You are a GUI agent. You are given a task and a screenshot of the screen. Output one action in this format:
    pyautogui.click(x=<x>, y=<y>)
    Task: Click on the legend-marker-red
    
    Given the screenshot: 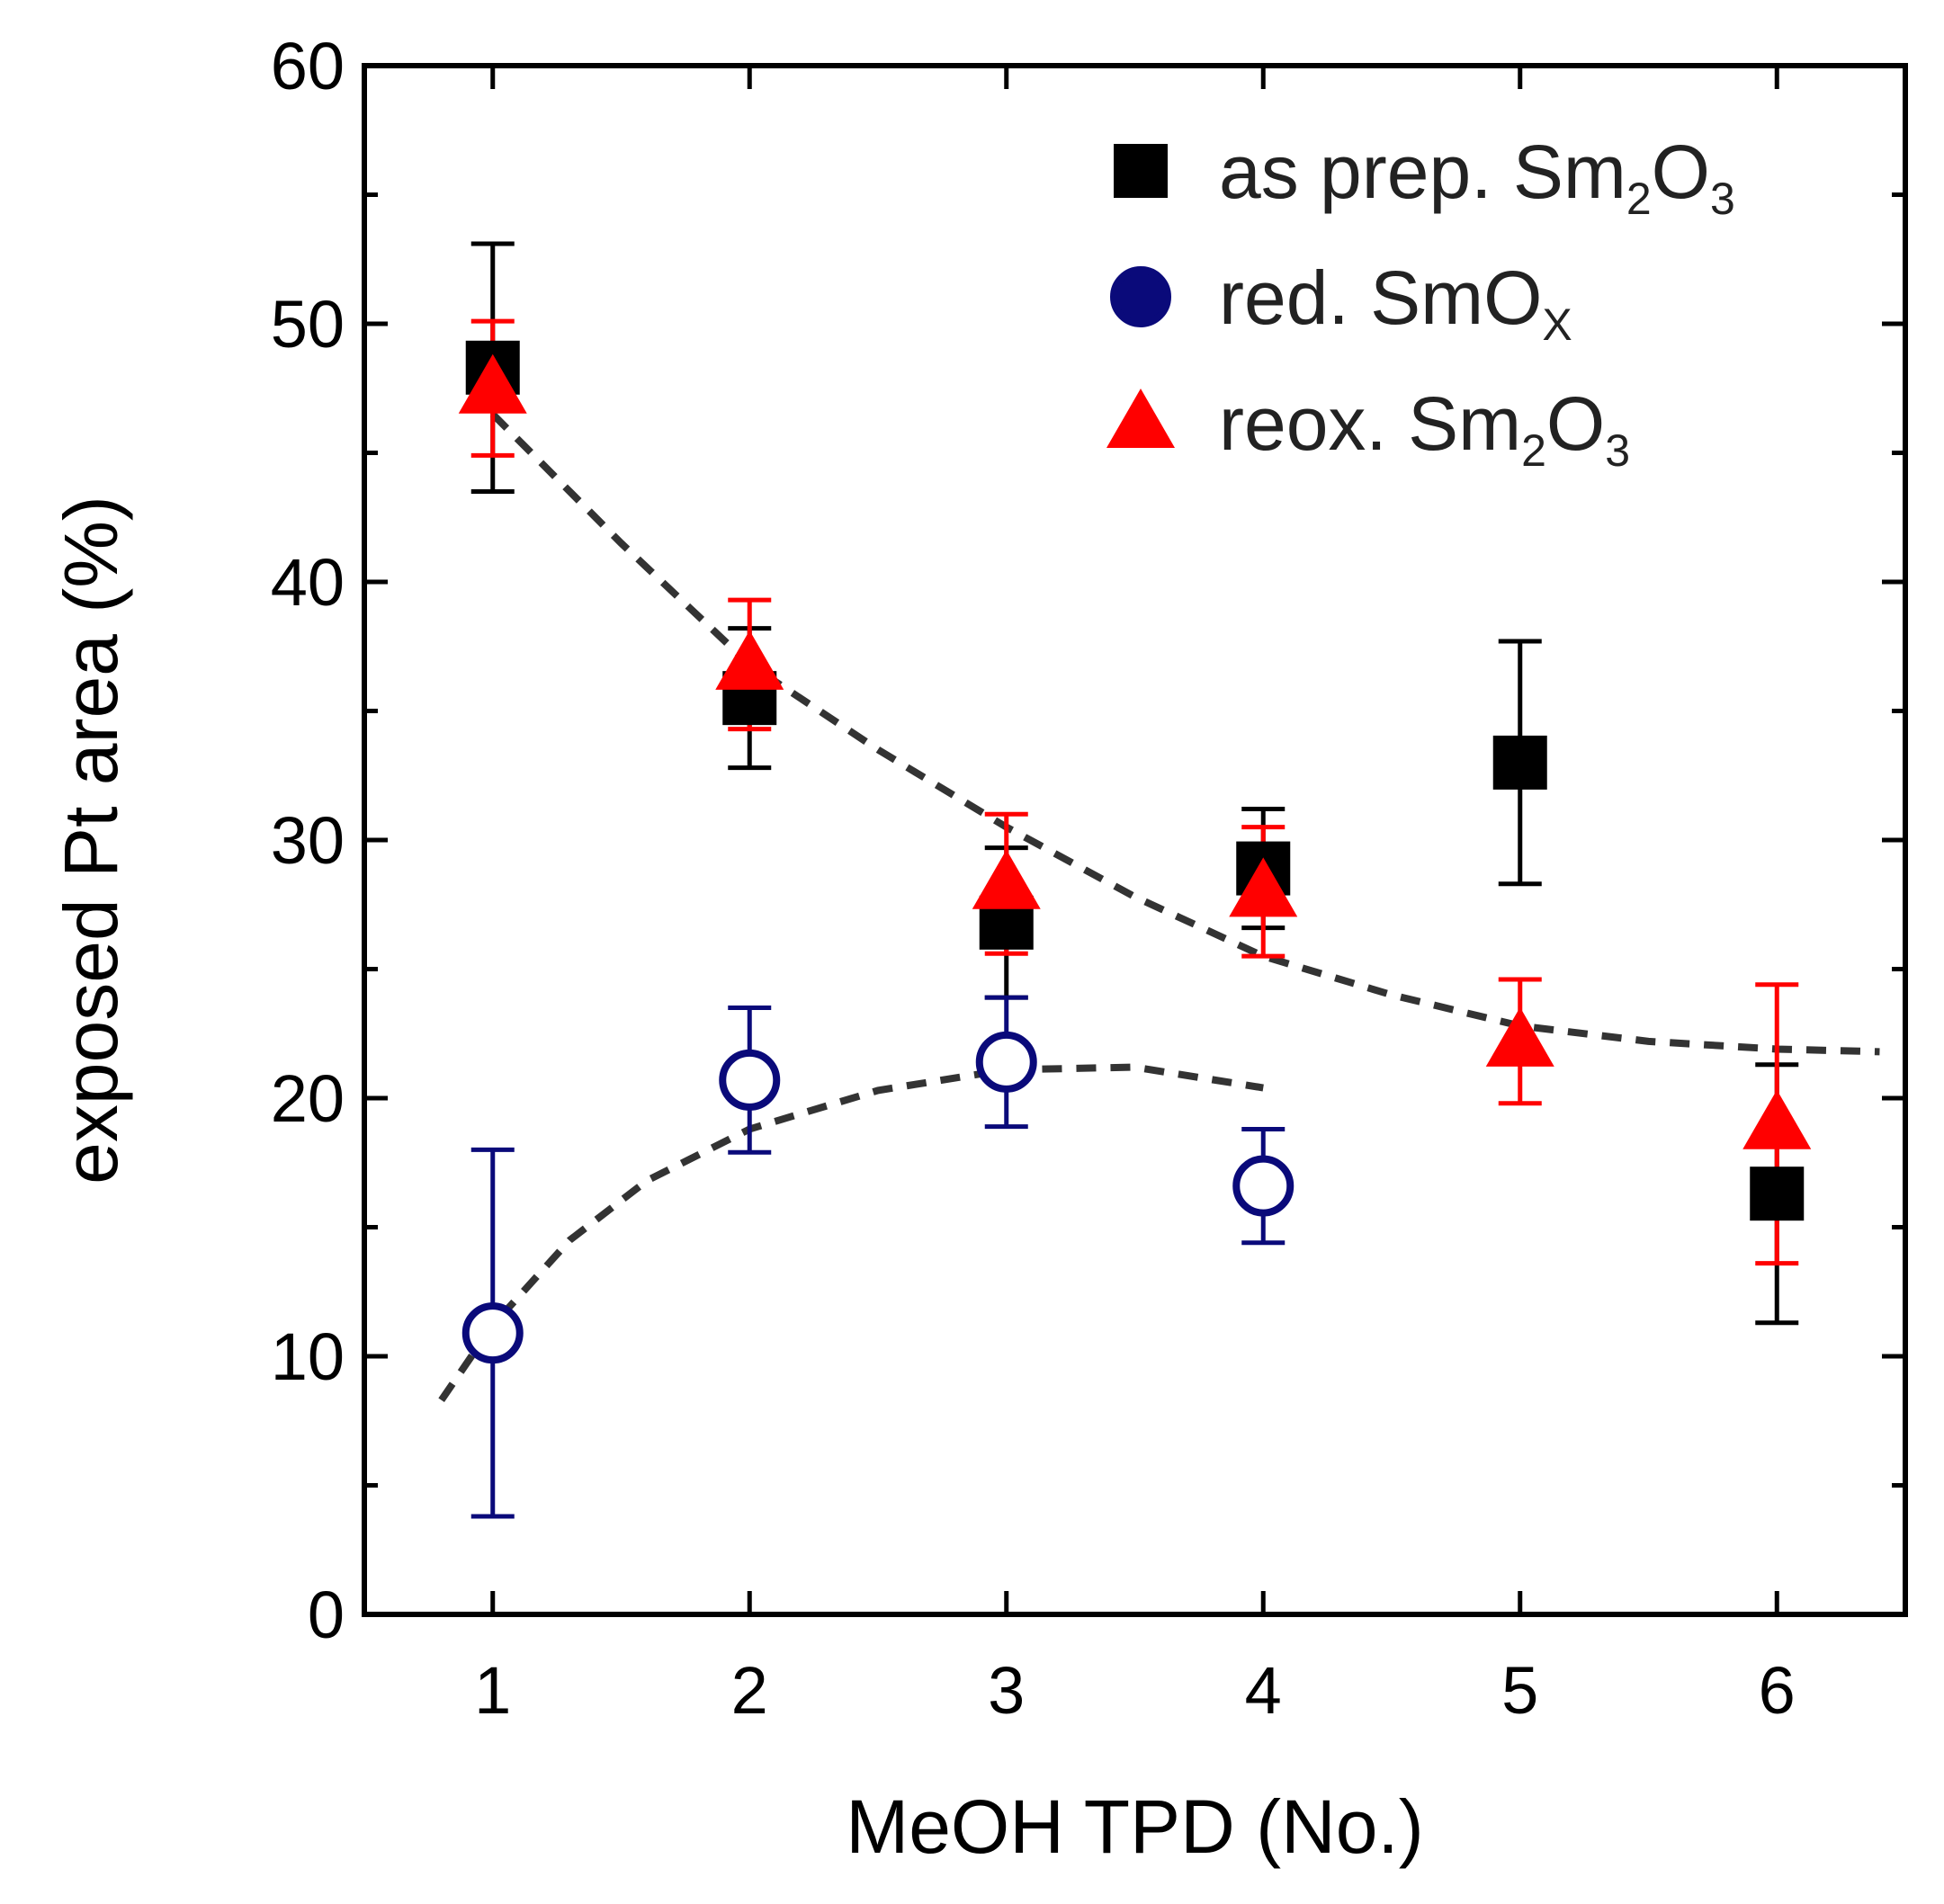 What is the action you would take?
    pyautogui.click(x=1140, y=296)
    